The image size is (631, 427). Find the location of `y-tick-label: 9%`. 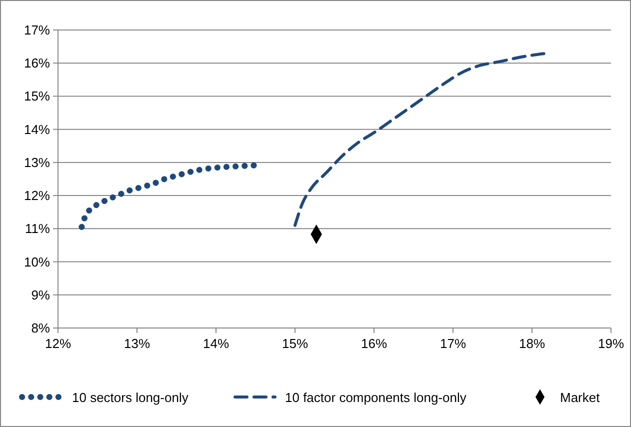

y-tick-label: 9% is located at coordinates (40, 294).